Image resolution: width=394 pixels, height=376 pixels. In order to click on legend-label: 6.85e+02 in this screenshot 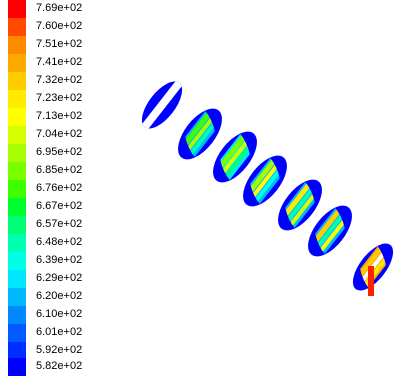, I will do `click(59, 170)`.